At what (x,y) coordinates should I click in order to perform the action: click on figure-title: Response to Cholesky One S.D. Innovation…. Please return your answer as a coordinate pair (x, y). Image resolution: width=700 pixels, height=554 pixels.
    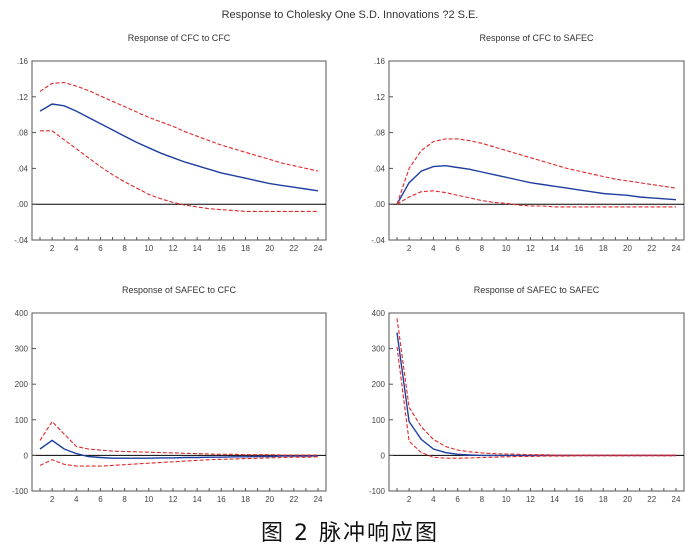
    Looking at the image, I should click on (350, 15).